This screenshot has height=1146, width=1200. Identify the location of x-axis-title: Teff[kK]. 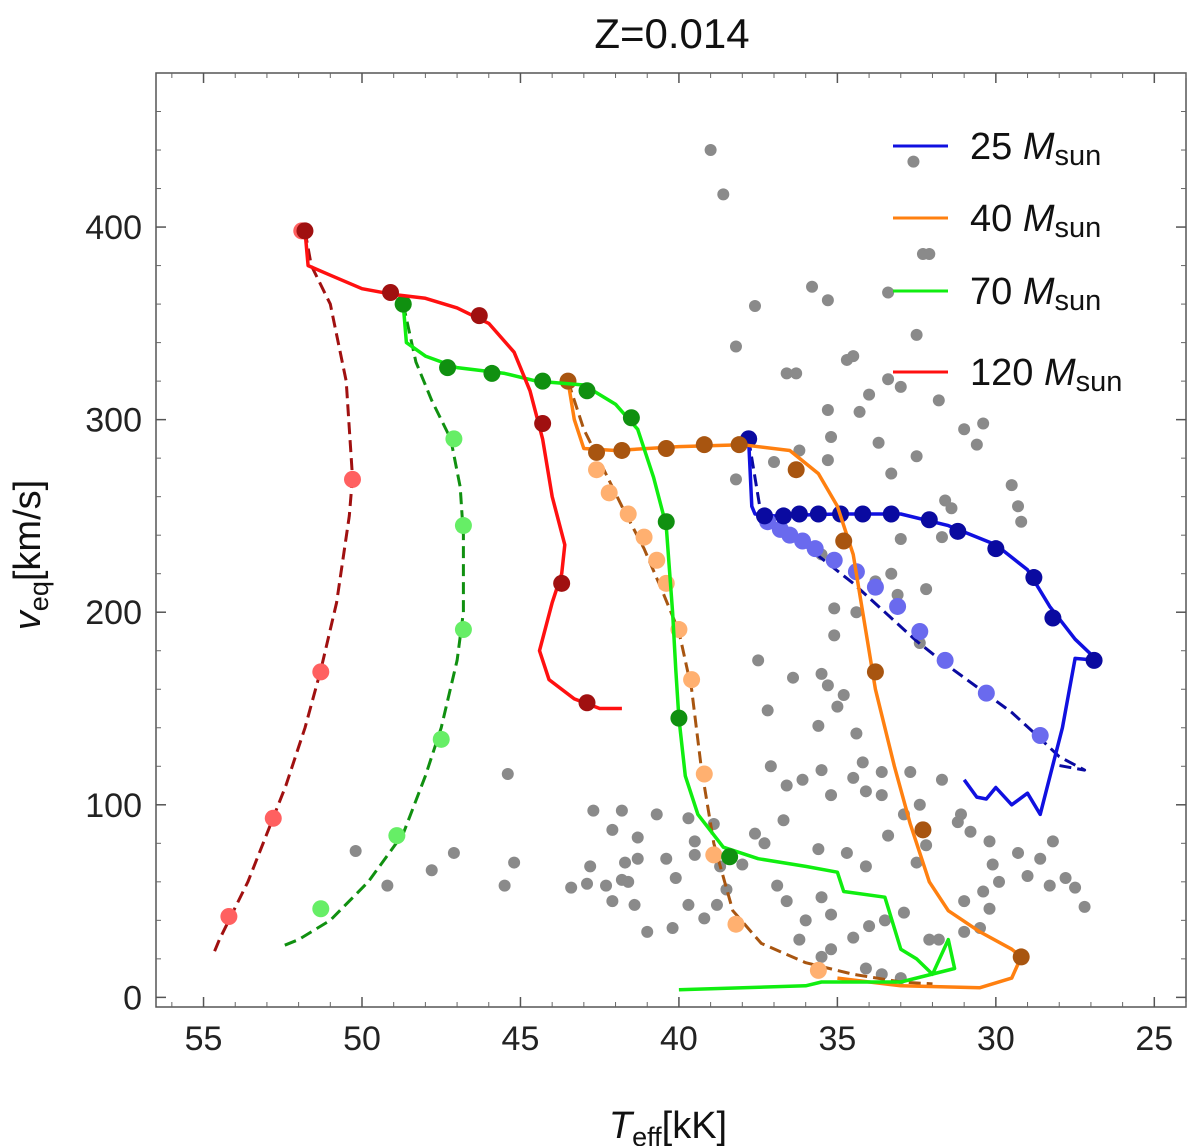
(668, 1125).